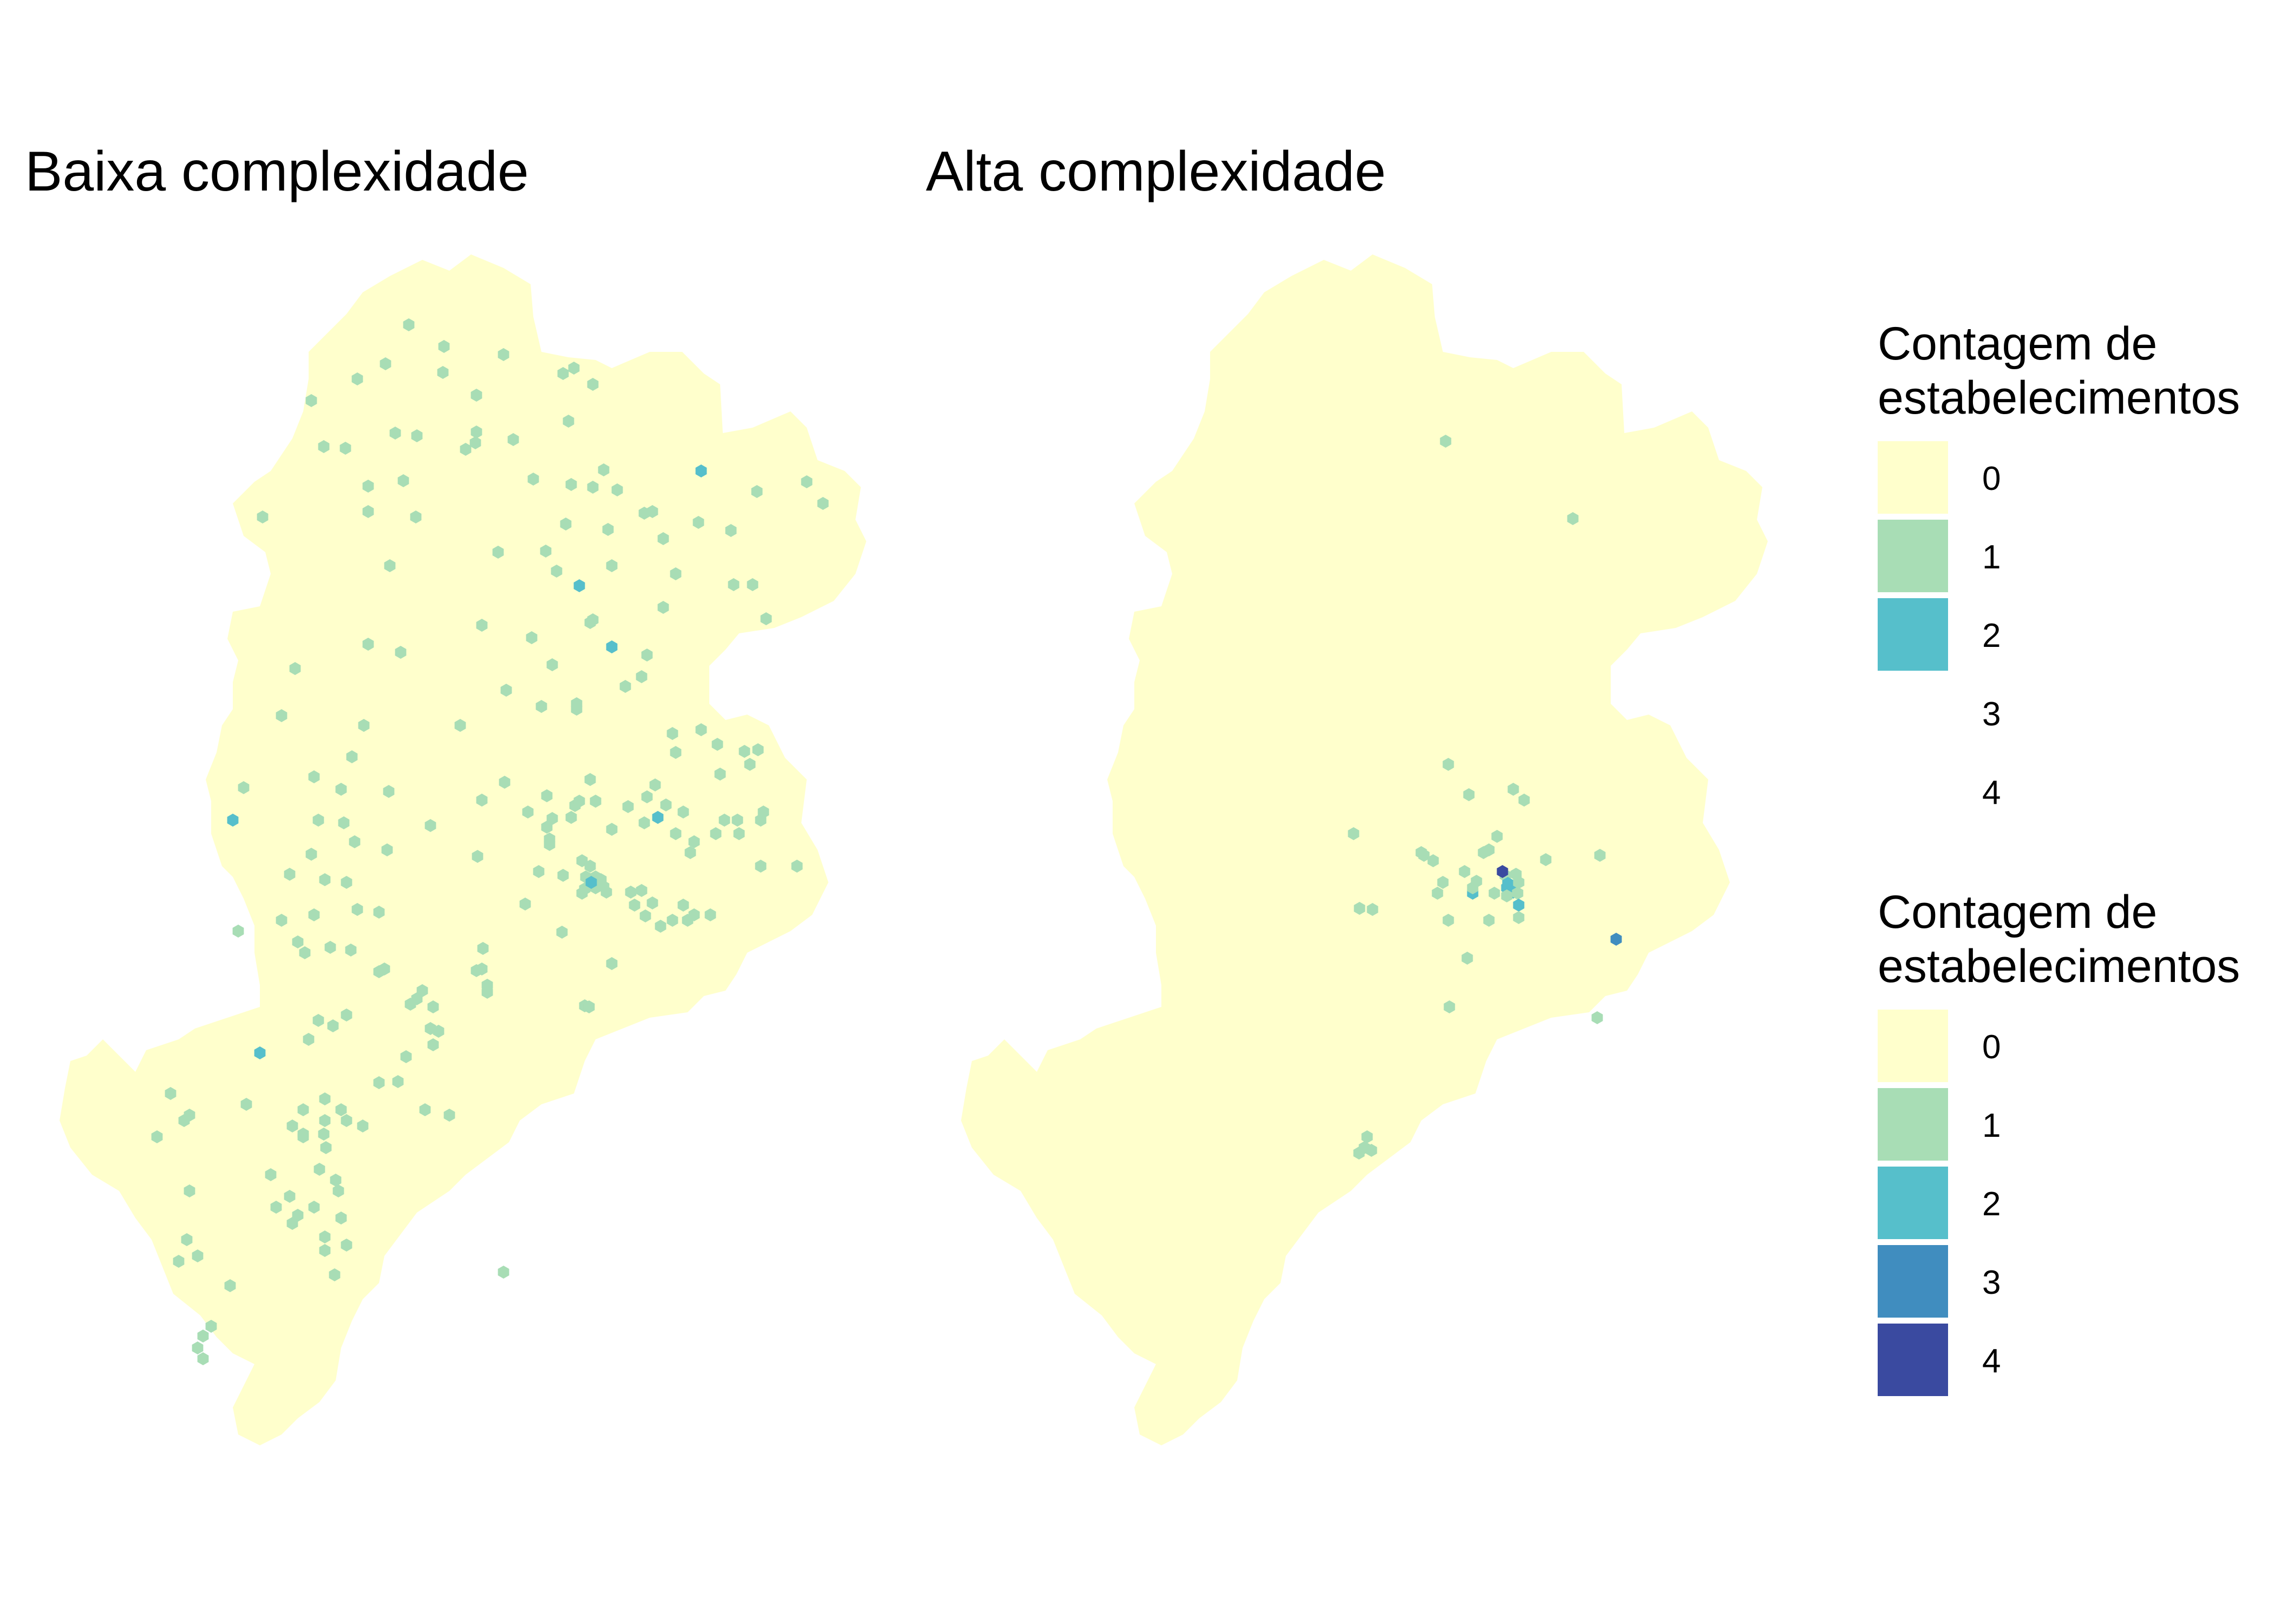 This screenshot has width=2274, height=1624. Describe the element at coordinates (1992, 1283) in the screenshot. I see `legend-label: 3` at that location.